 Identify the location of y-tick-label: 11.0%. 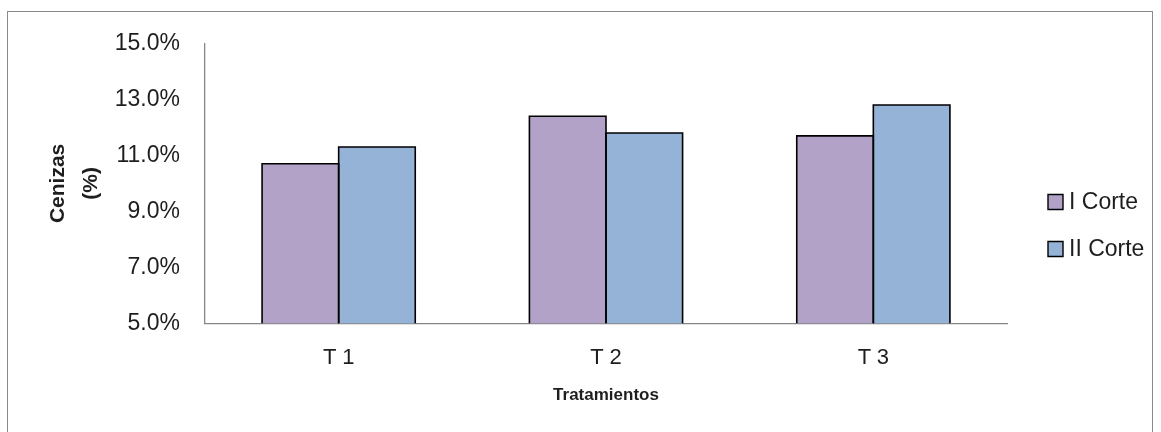
(148, 153).